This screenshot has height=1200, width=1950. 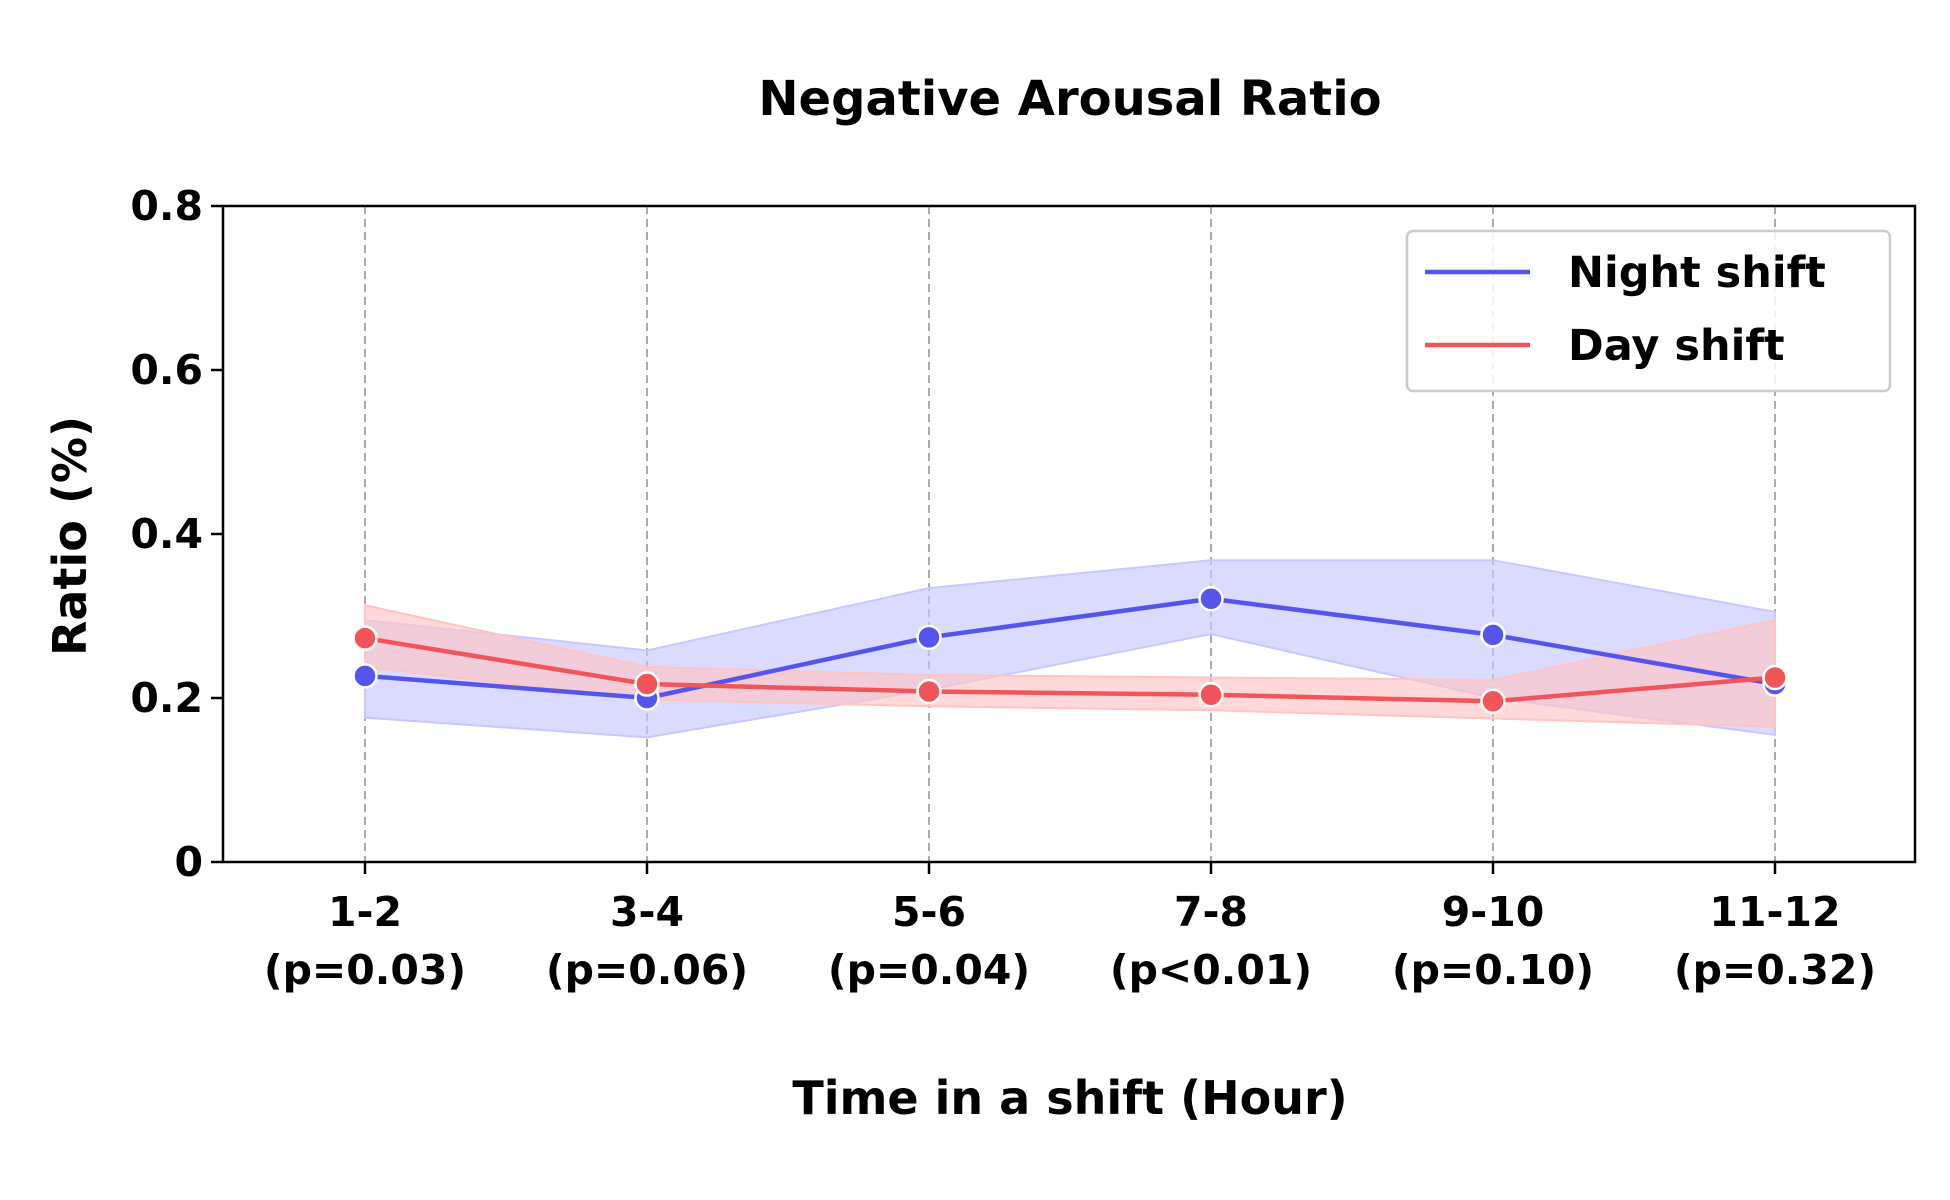 I want to click on y-axis-ticks: 0 0.2 0.4 0.6 0.8, so click(x=176, y=534).